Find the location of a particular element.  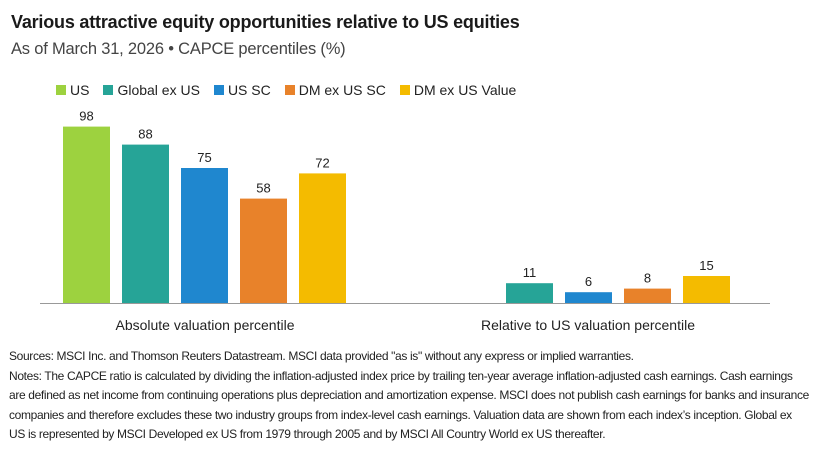

legend-item: DM ex US SC is located at coordinates (335, 90).